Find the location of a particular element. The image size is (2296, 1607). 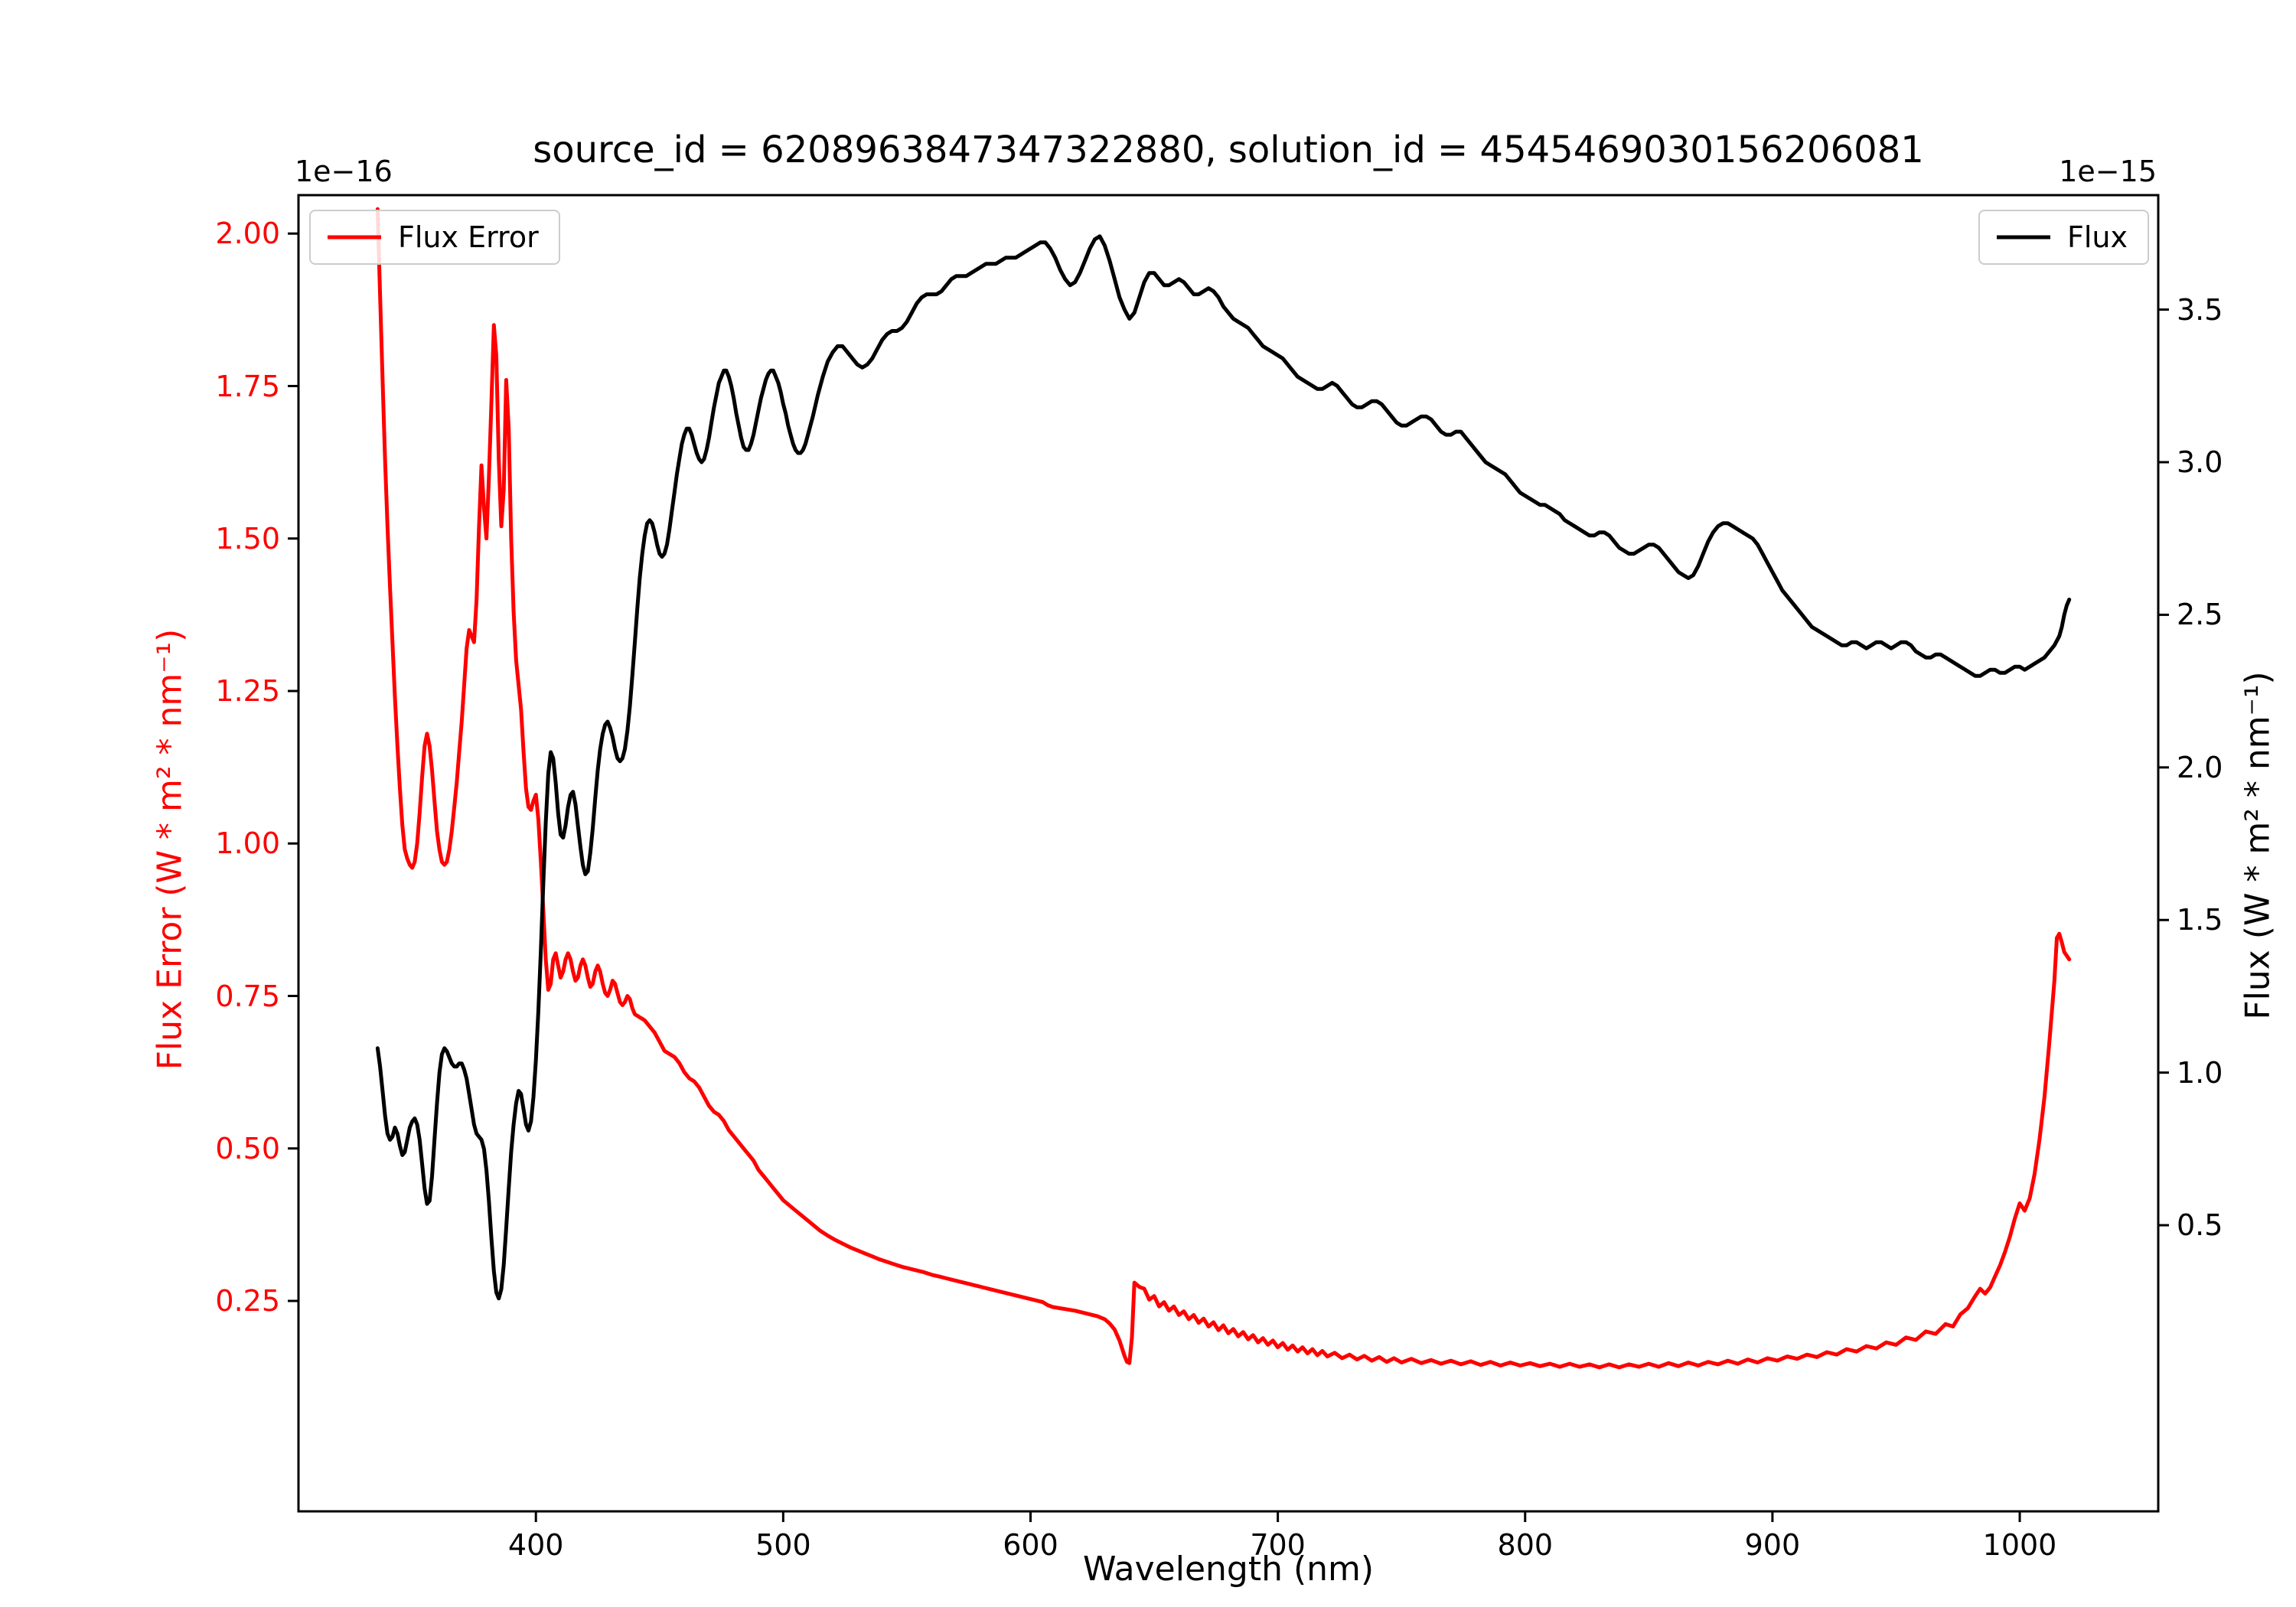

flux-error-line-icon is located at coordinates (354, 237).